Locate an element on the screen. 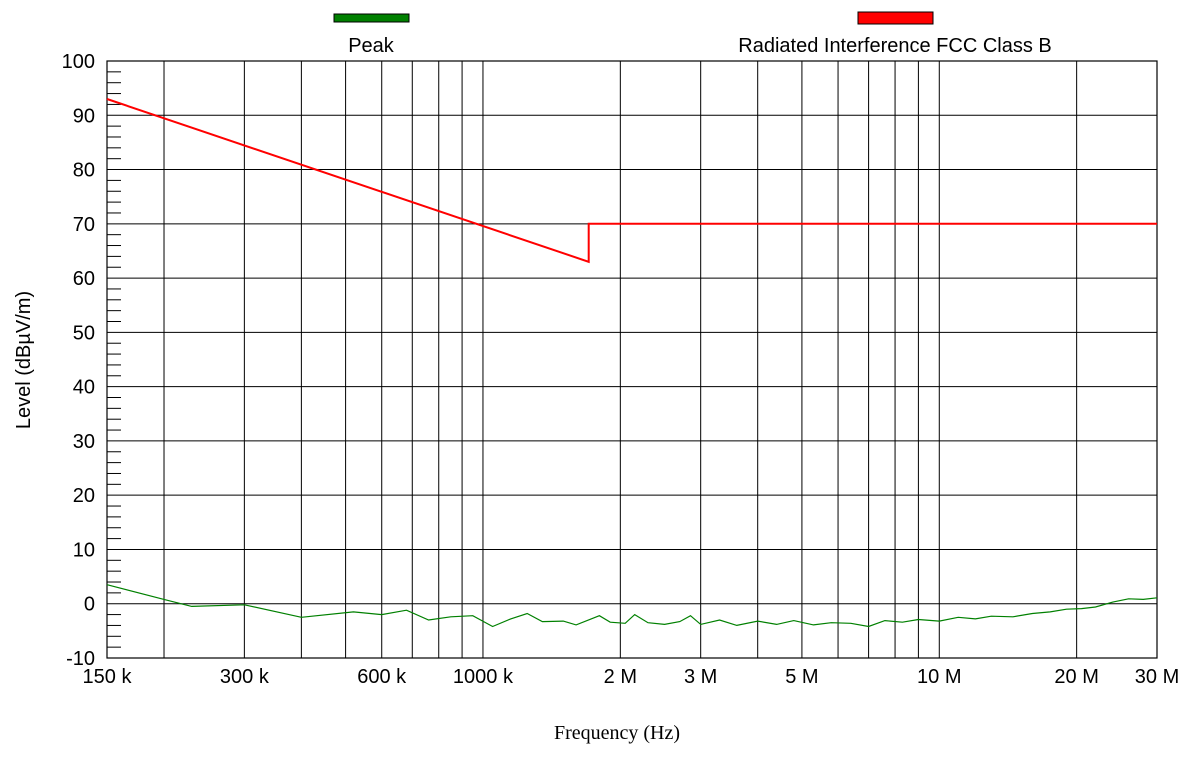 This screenshot has width=1192, height=773. legend-label-fcc-class-b: Radiated Interference FCC Class B is located at coordinates (894, 46).